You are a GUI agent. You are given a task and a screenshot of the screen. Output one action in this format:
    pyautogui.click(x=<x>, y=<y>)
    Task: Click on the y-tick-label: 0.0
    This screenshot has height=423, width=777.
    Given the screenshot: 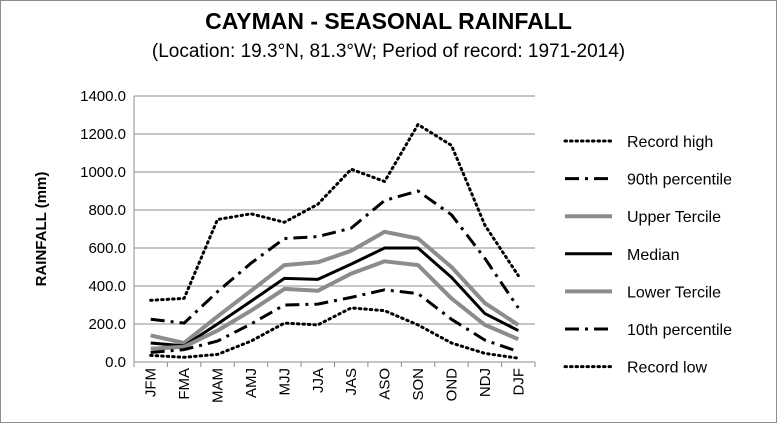 What is the action you would take?
    pyautogui.click(x=115, y=362)
    